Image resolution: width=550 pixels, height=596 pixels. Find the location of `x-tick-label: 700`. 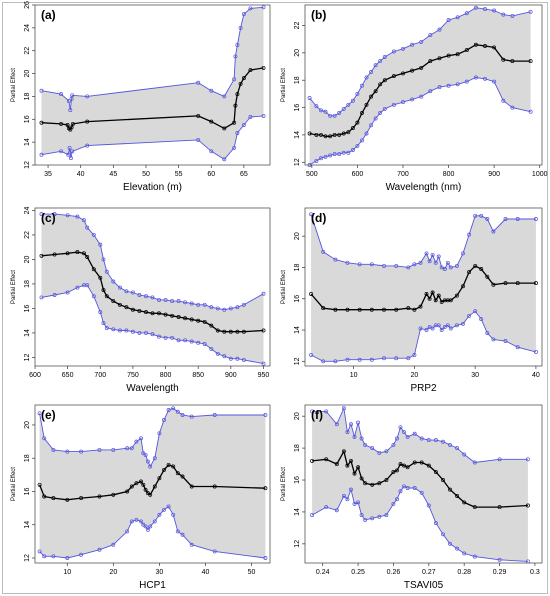

x-tick-label: 700 is located at coordinates (403, 174).